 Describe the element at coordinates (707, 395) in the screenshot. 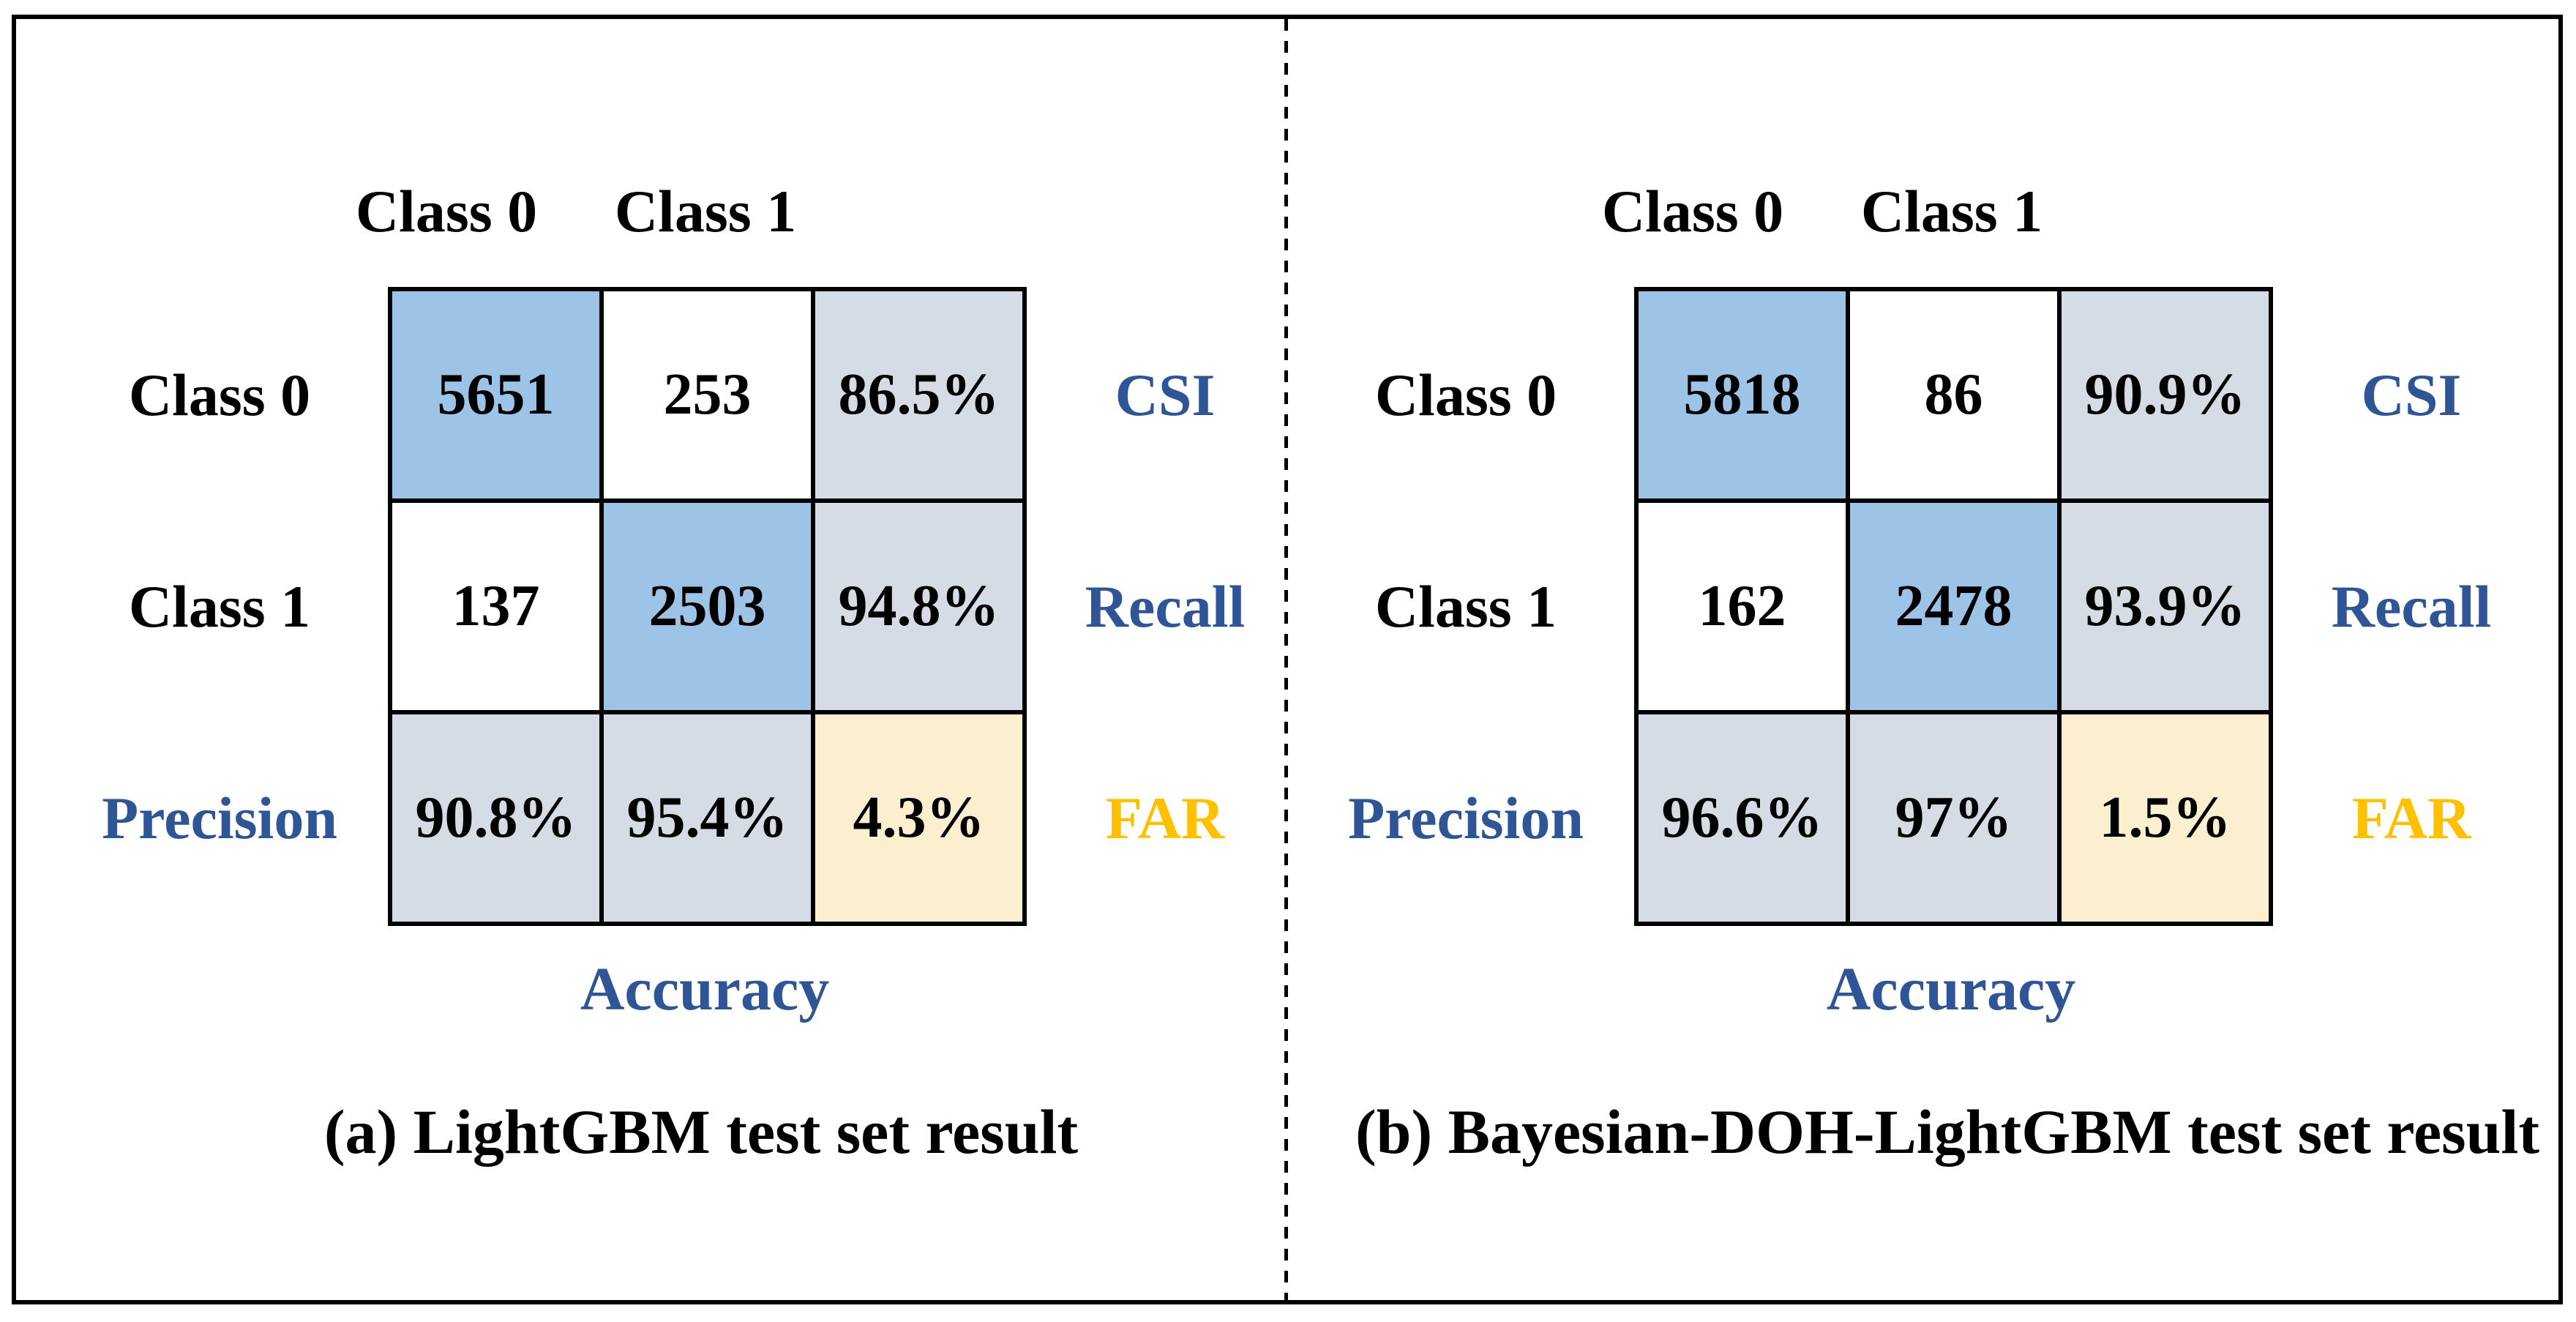

I see `matrix-cell: 253` at that location.